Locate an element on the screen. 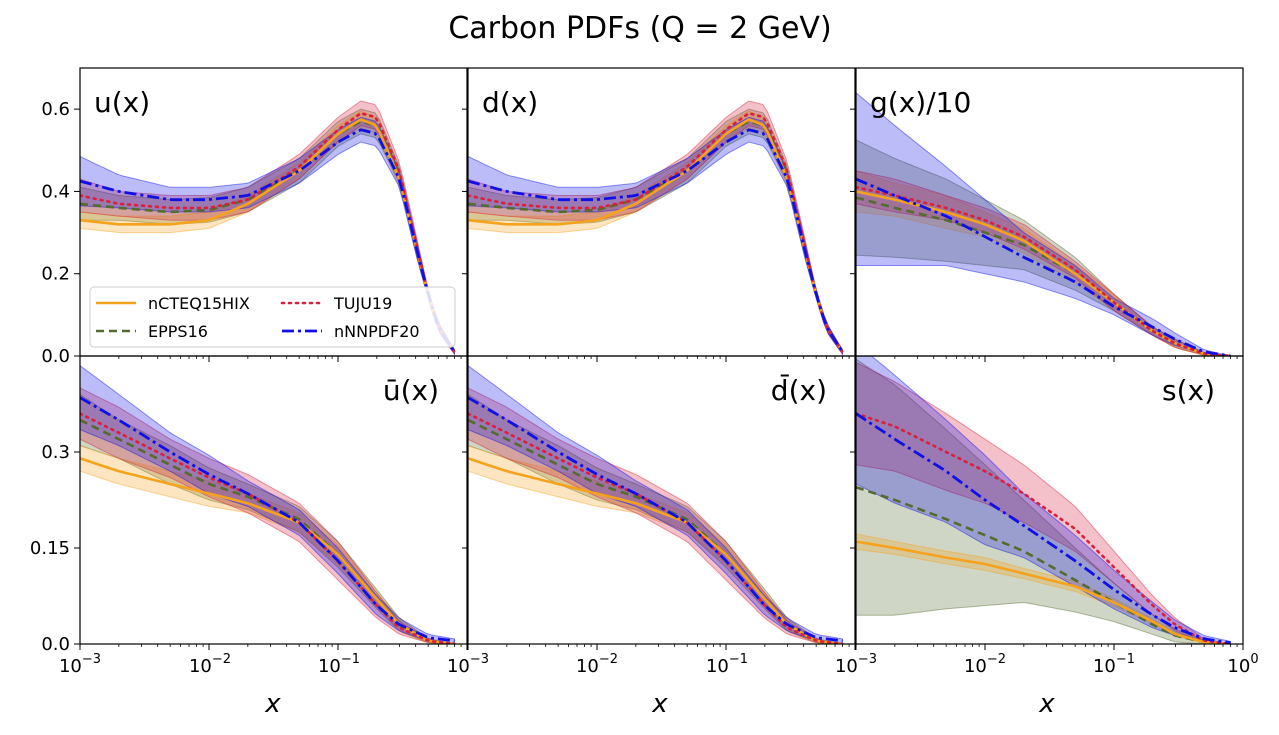 Image resolution: width=1279 pixels, height=735 pixels. legend-box is located at coordinates (272, 317).